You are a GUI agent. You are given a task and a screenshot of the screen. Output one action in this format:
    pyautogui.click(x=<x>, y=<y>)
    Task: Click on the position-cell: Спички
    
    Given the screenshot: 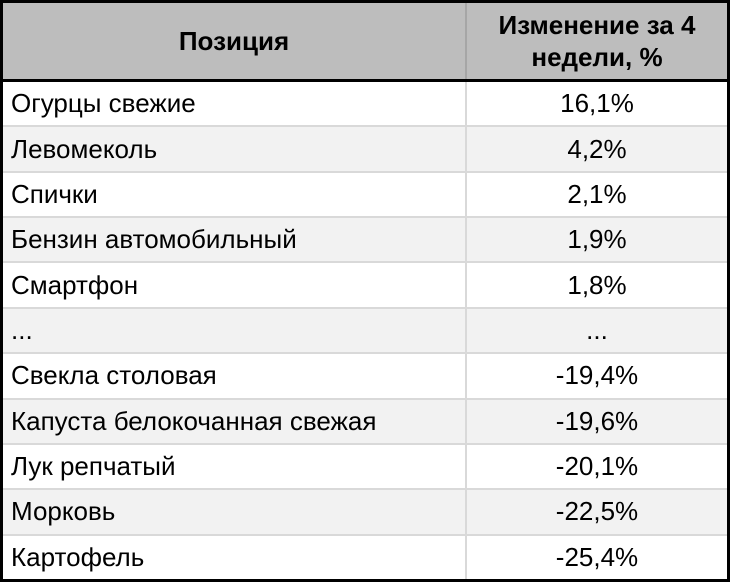 What is the action you would take?
    pyautogui.click(x=234, y=194)
    